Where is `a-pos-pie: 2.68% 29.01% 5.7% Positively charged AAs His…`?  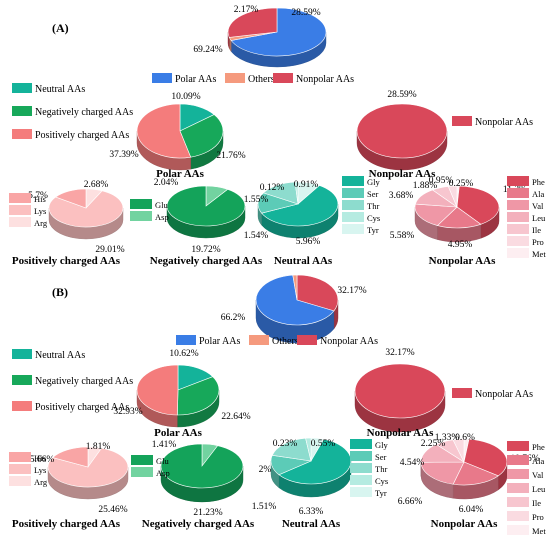
a-pos-pie: 2.68% 29.01% 5.7% Positively charged AAs His… is located at coordinates (67, 223).